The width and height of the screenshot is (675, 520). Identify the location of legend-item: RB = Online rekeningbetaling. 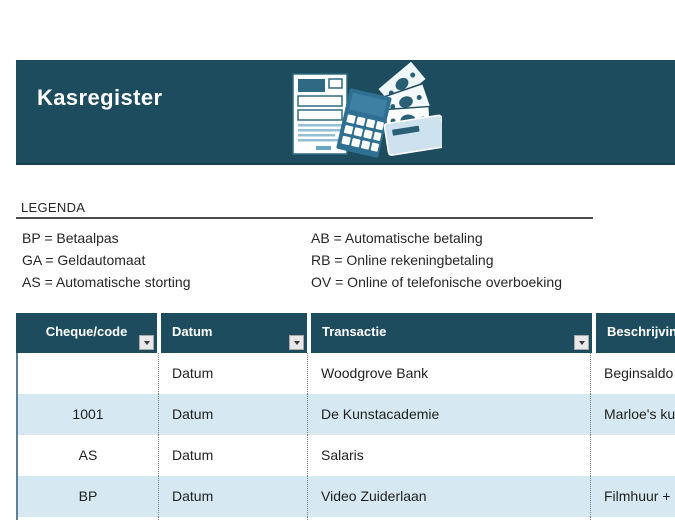
(402, 260).